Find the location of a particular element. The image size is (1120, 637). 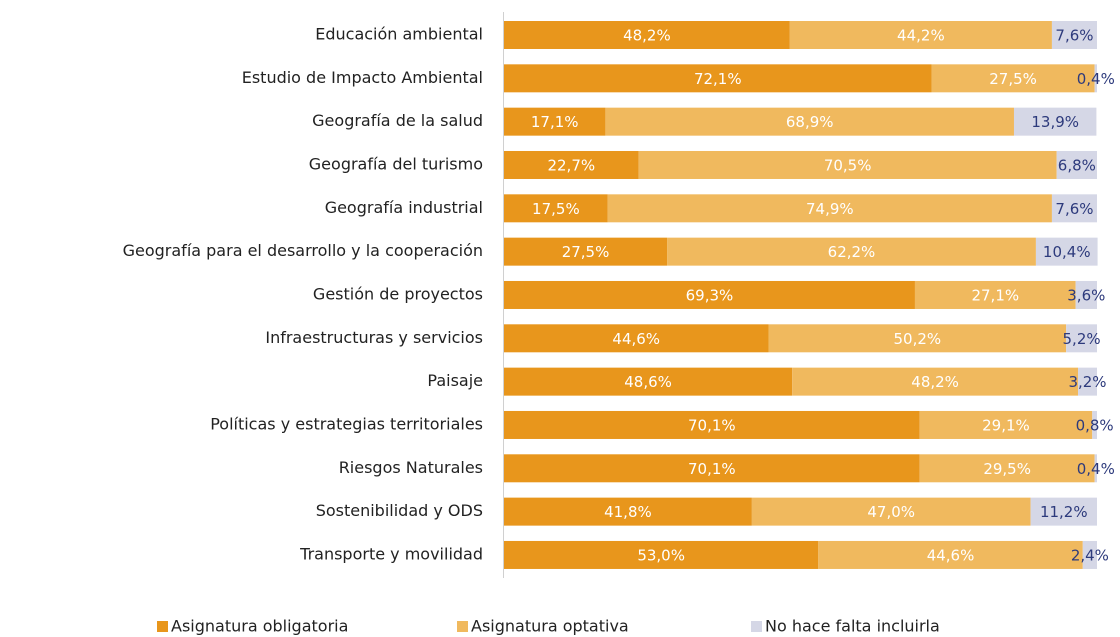

category-label: Riesgos Naturales is located at coordinates (411, 467).